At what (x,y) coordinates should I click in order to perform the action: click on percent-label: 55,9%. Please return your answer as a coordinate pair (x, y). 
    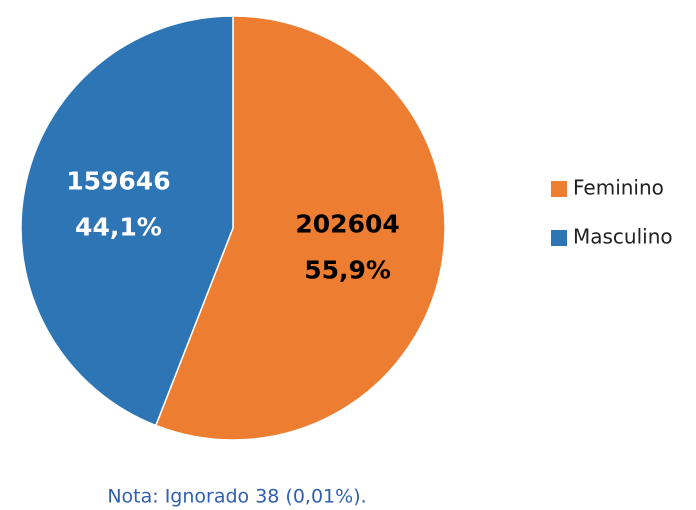
    Looking at the image, I should click on (347, 270).